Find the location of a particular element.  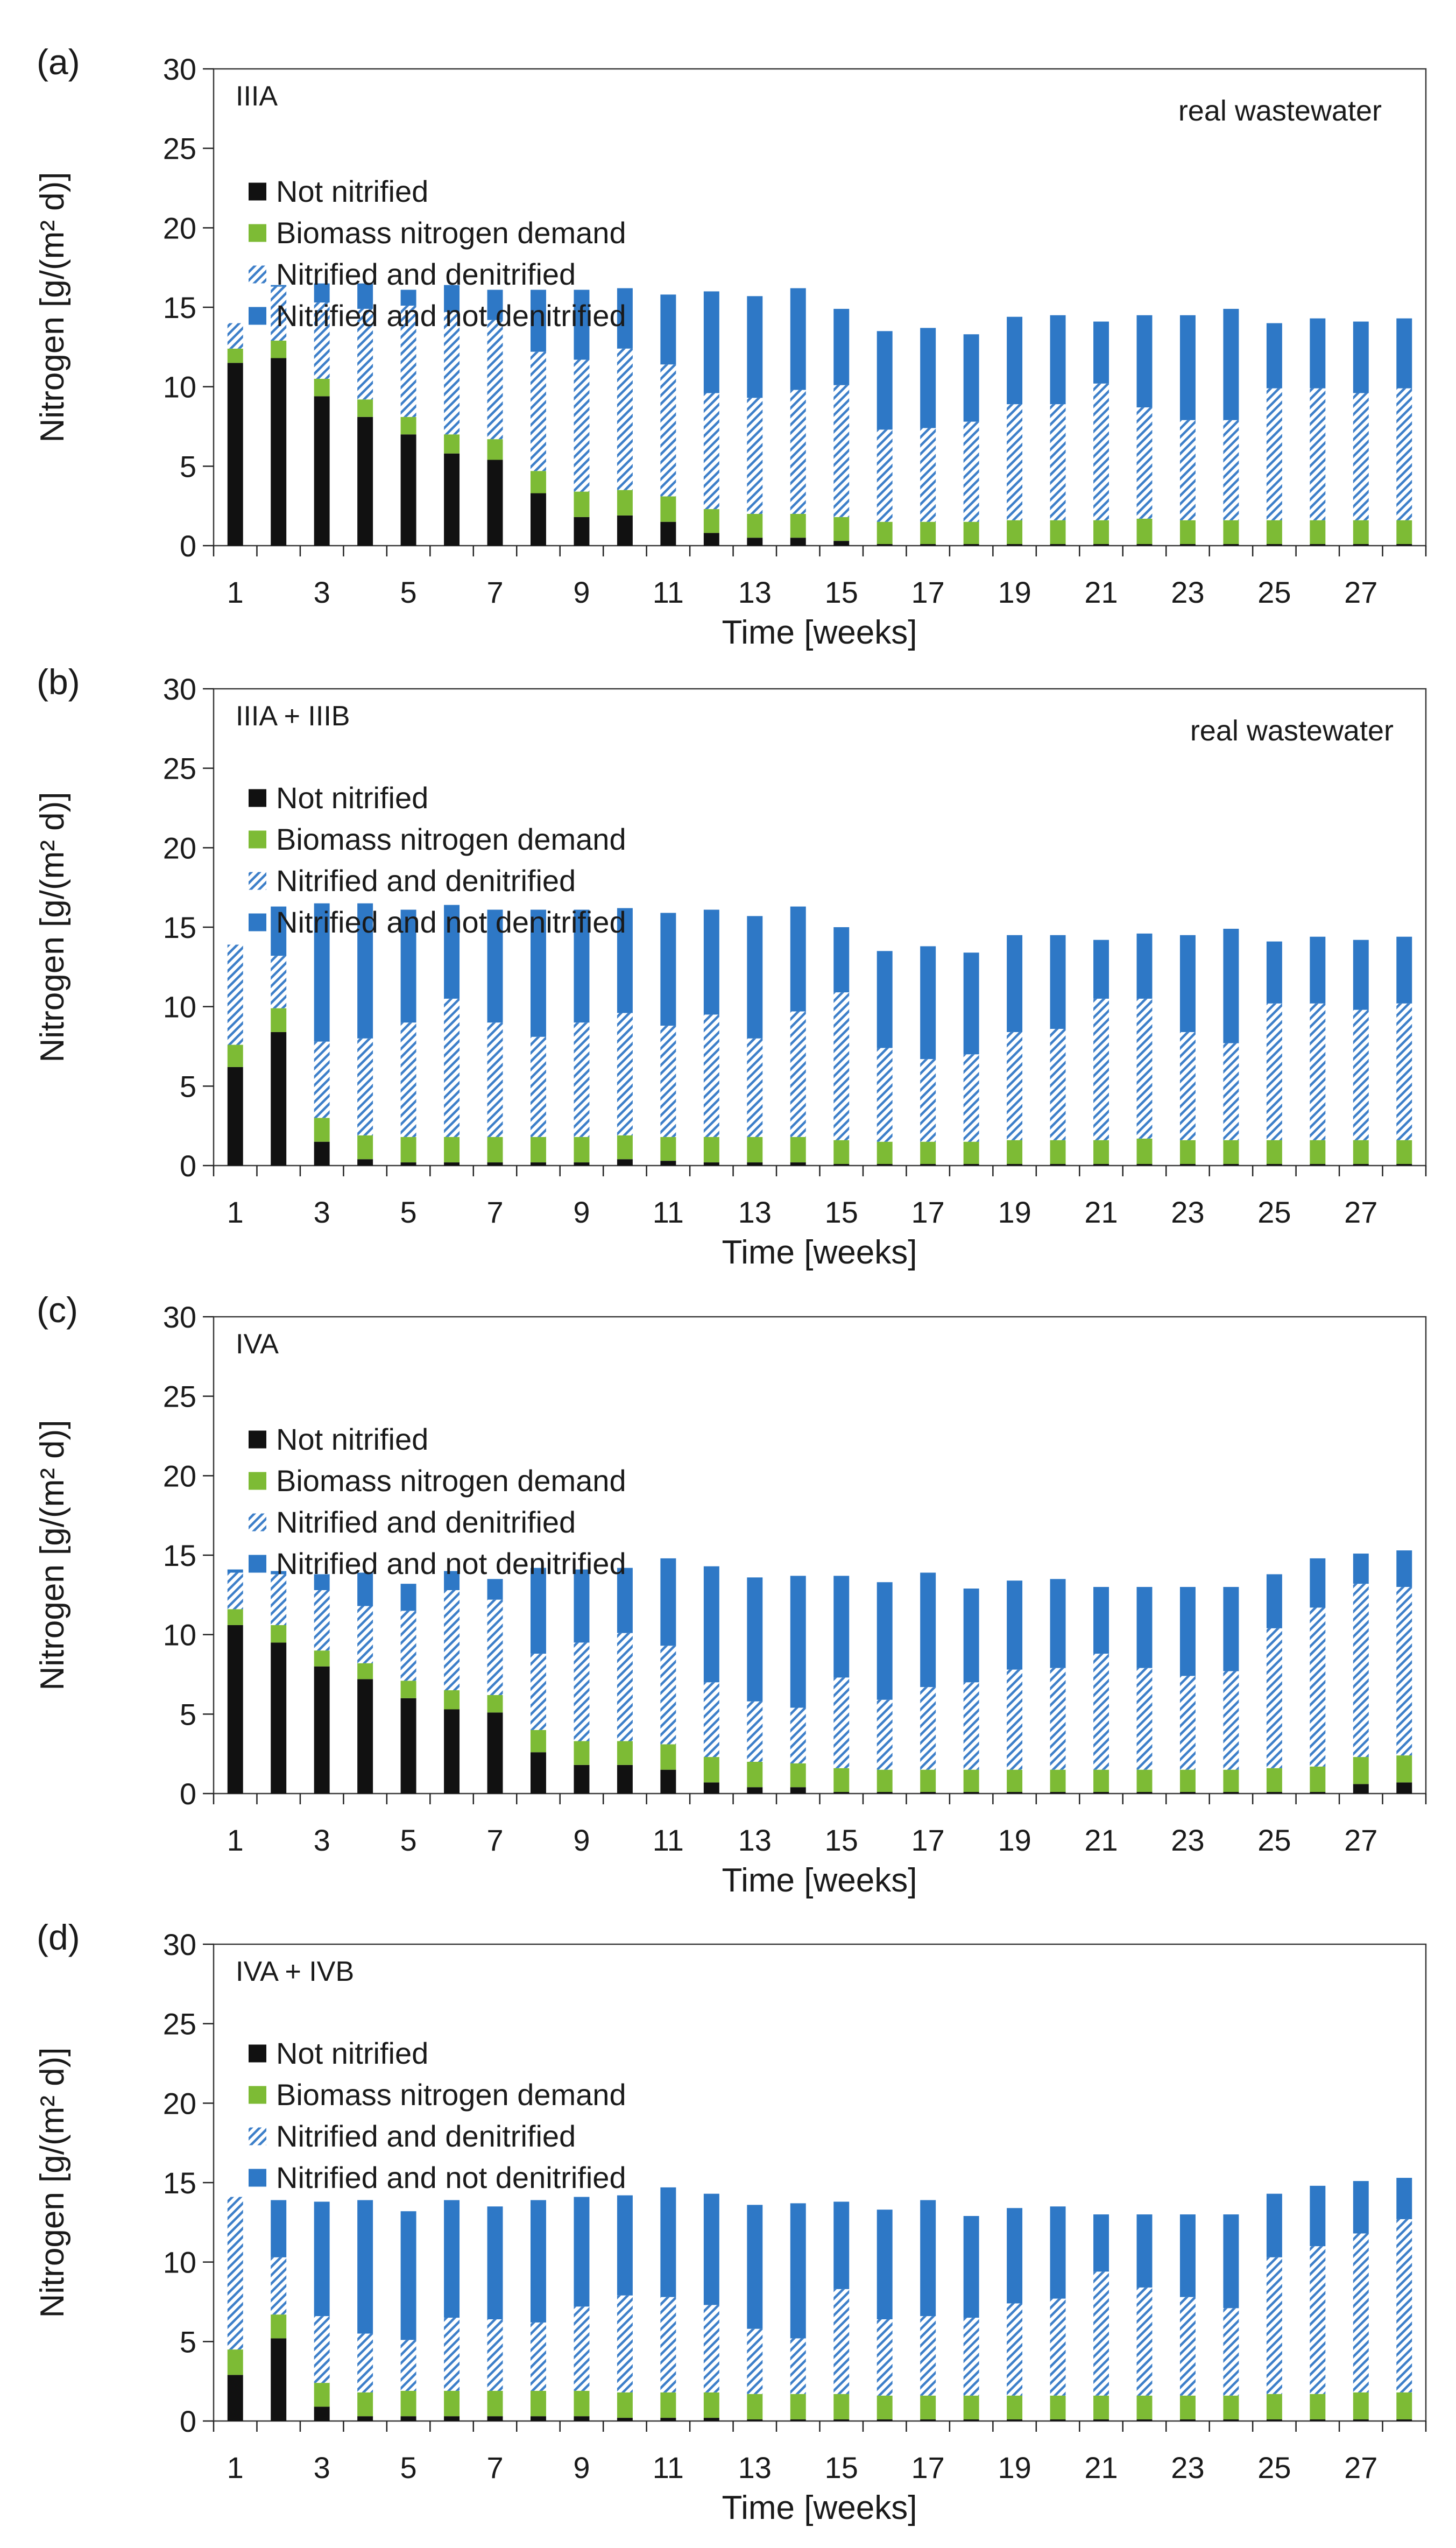

legend-swatch-nitrified-denitrified is located at coordinates (257, 881).